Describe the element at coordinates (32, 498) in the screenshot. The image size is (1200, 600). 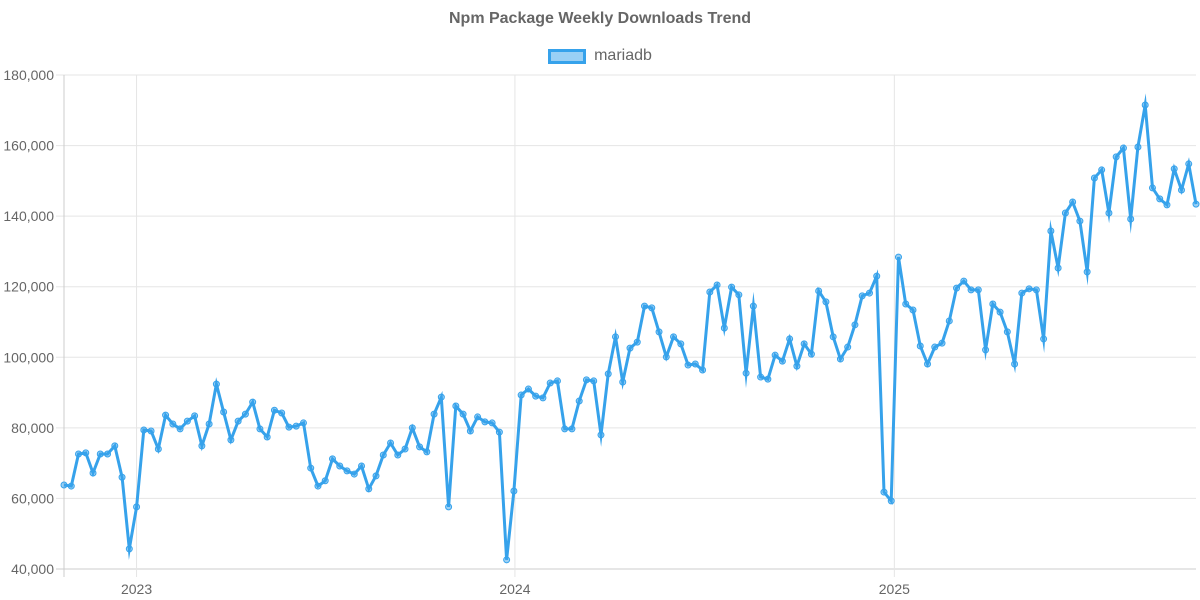
I see `y-tick-label: 60,000` at that location.